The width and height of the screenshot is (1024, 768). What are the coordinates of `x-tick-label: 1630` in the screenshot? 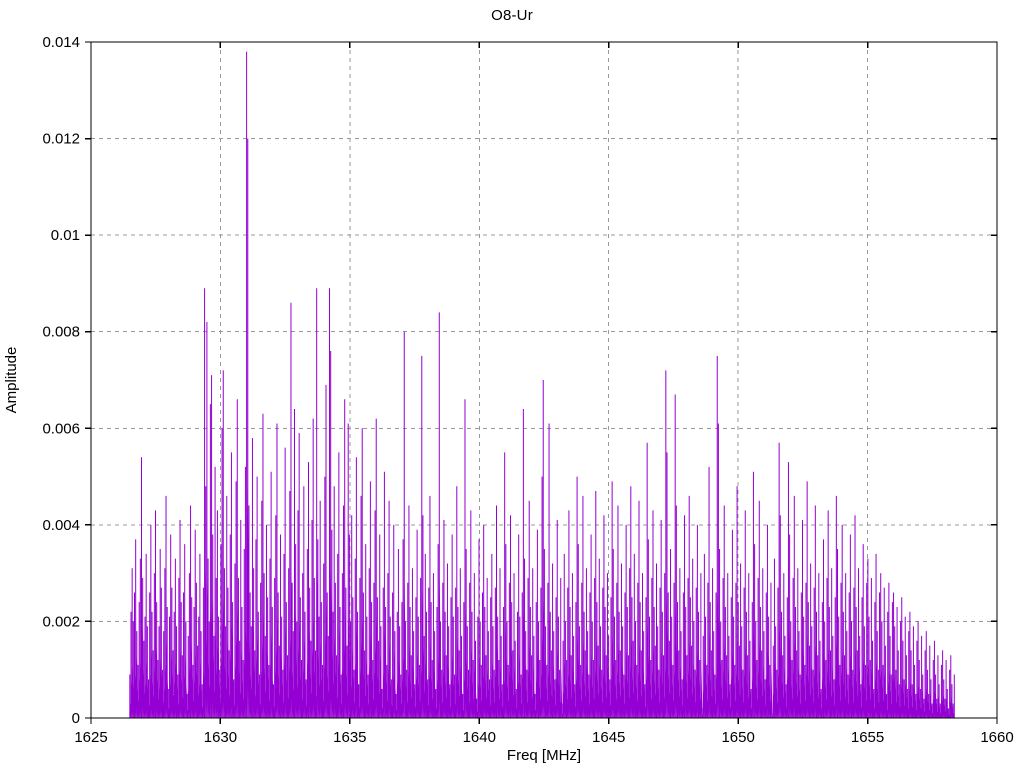 It's located at (220, 737).